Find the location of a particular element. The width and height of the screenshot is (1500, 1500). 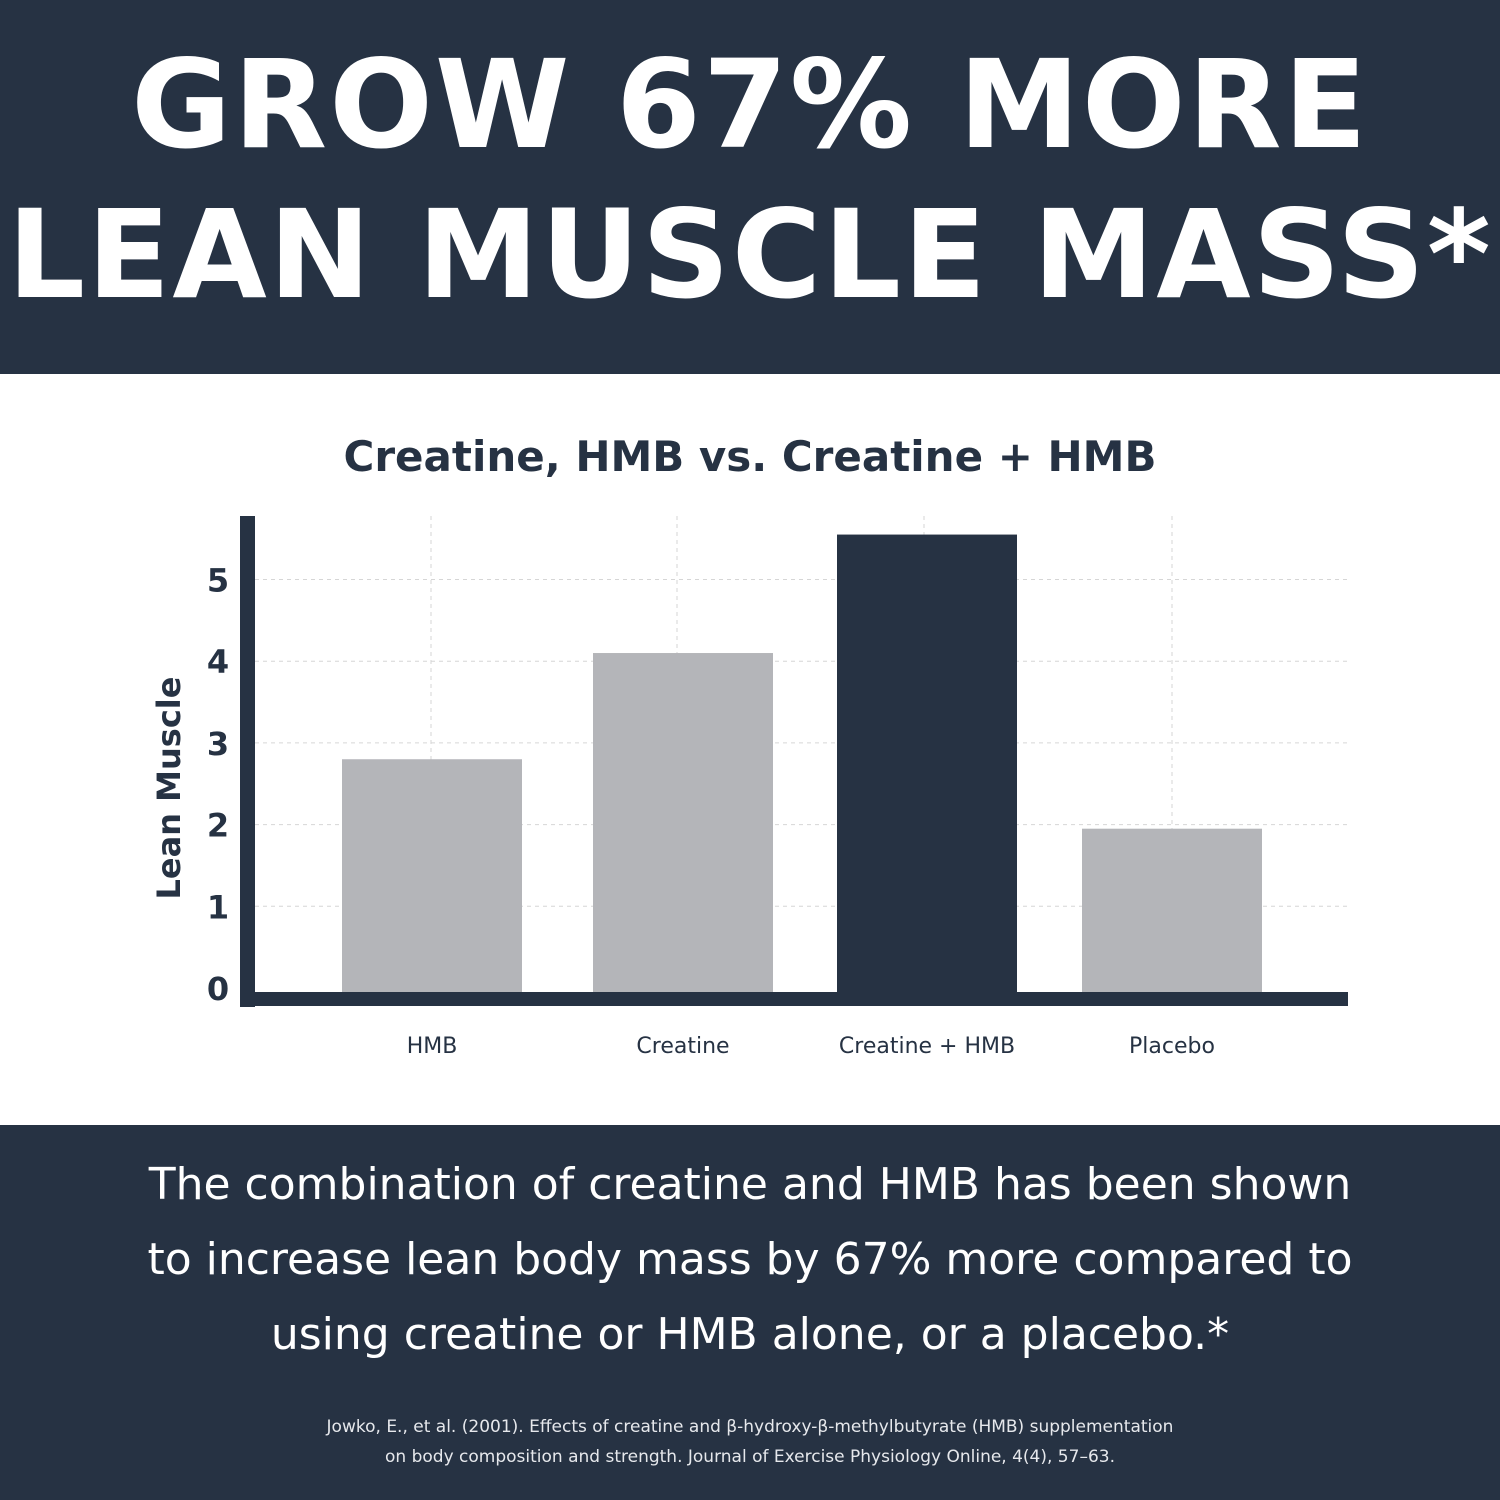

y-tick-label: 5 is located at coordinates (218, 581).